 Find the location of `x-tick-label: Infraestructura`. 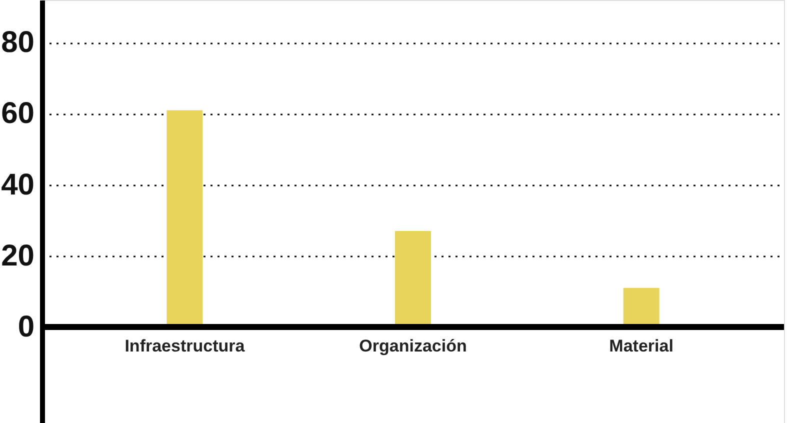

x-tick-label: Infraestructura is located at coordinates (185, 346).